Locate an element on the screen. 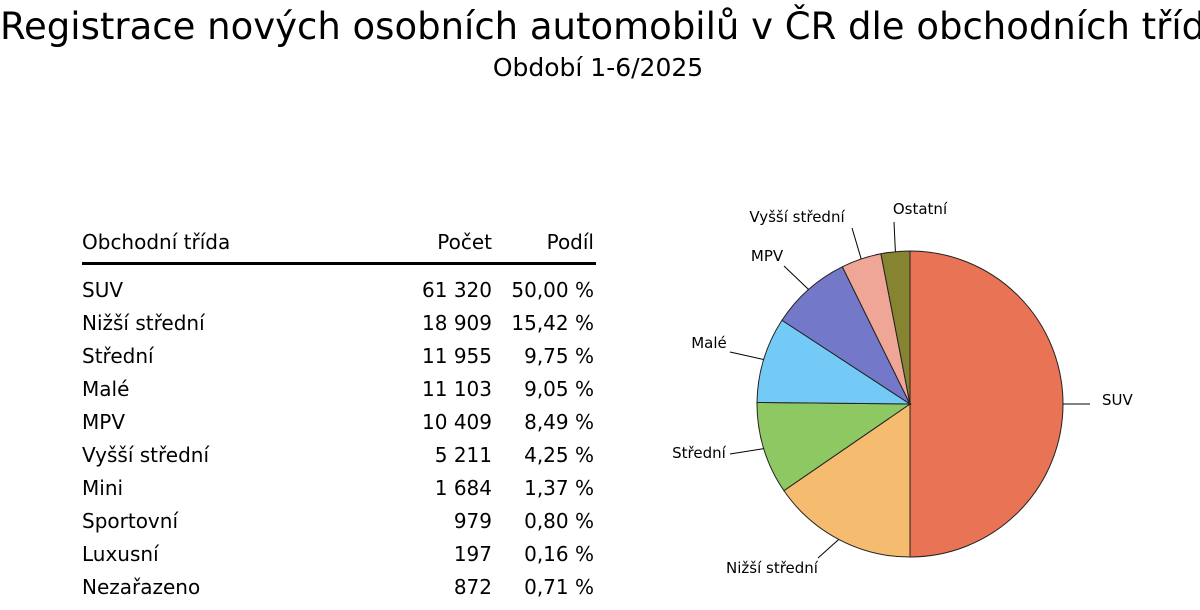  cell-count: 5 211 is located at coordinates (463, 455).